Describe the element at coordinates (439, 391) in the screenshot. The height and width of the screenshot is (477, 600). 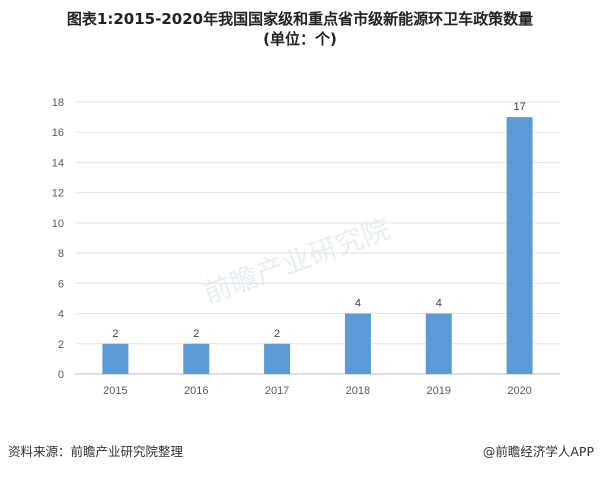
I see `x-tick-label: 2019` at that location.